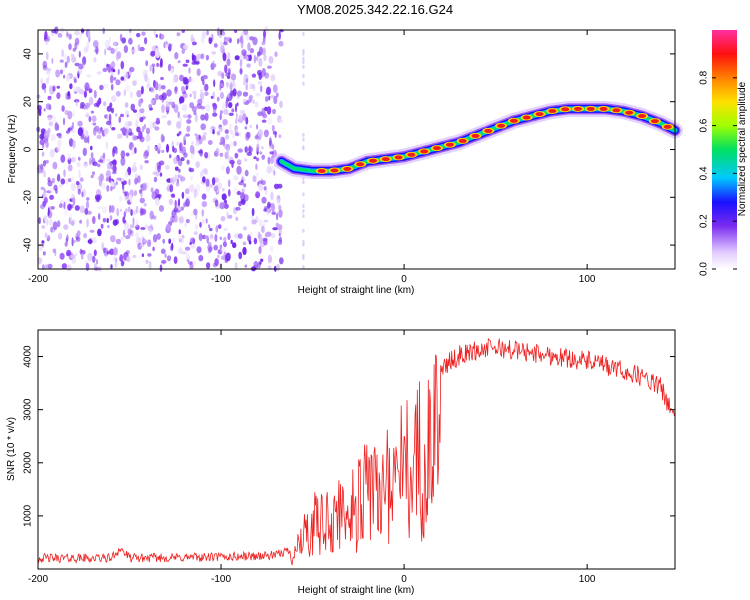 This screenshot has width=750, height=600. Describe the element at coordinates (704, 125) in the screenshot. I see `colorbar-tick-label: 0.6` at that location.